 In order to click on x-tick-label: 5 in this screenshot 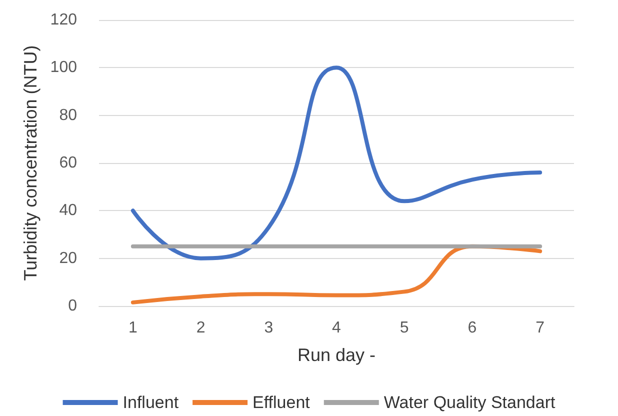, I will do `click(404, 328)`.